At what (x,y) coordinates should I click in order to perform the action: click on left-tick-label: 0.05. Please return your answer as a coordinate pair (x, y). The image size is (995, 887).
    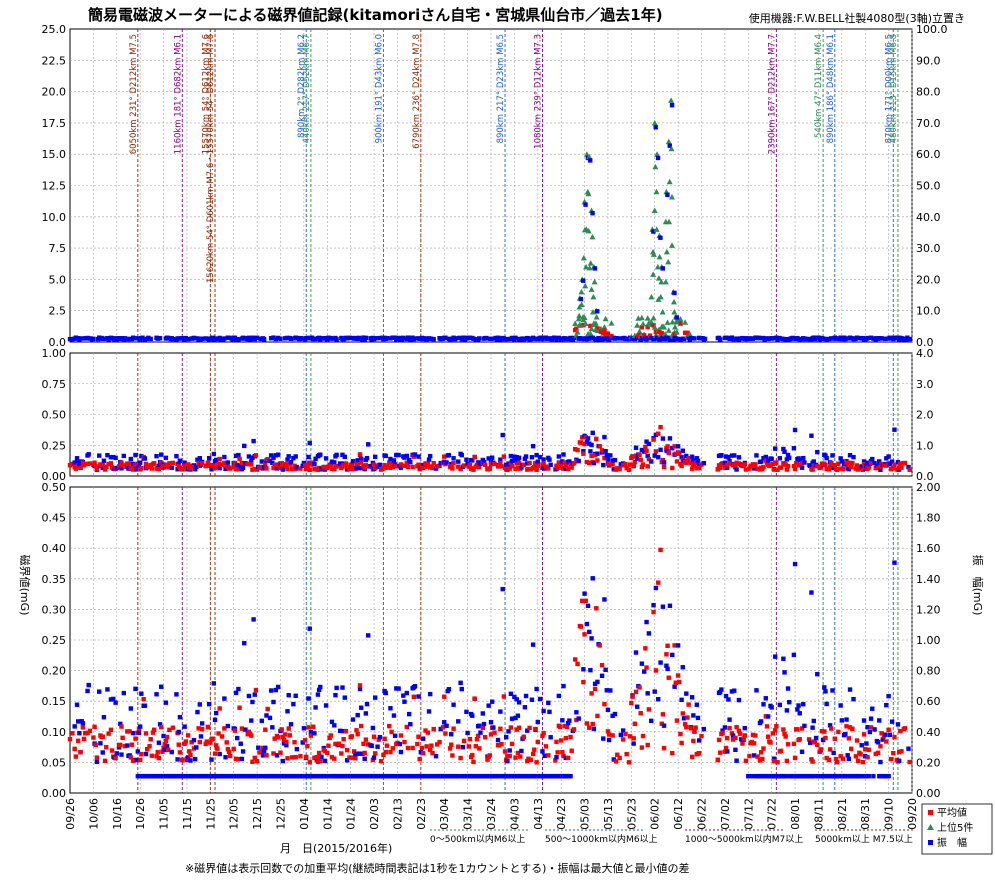
    Looking at the image, I should click on (54, 762).